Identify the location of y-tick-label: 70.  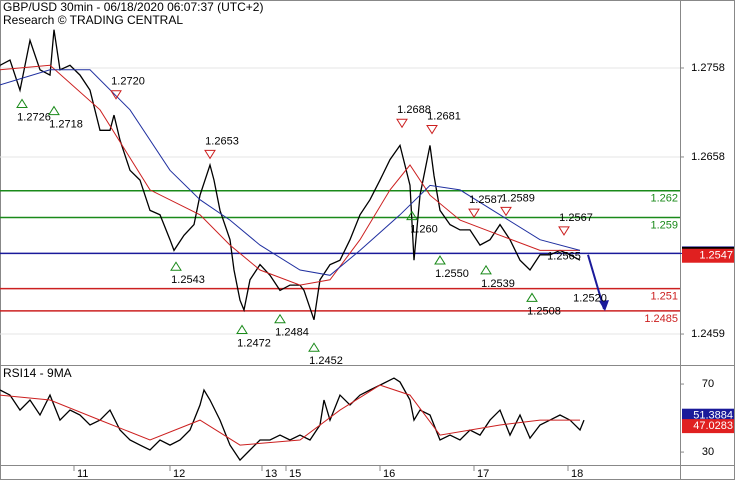
(708, 384).